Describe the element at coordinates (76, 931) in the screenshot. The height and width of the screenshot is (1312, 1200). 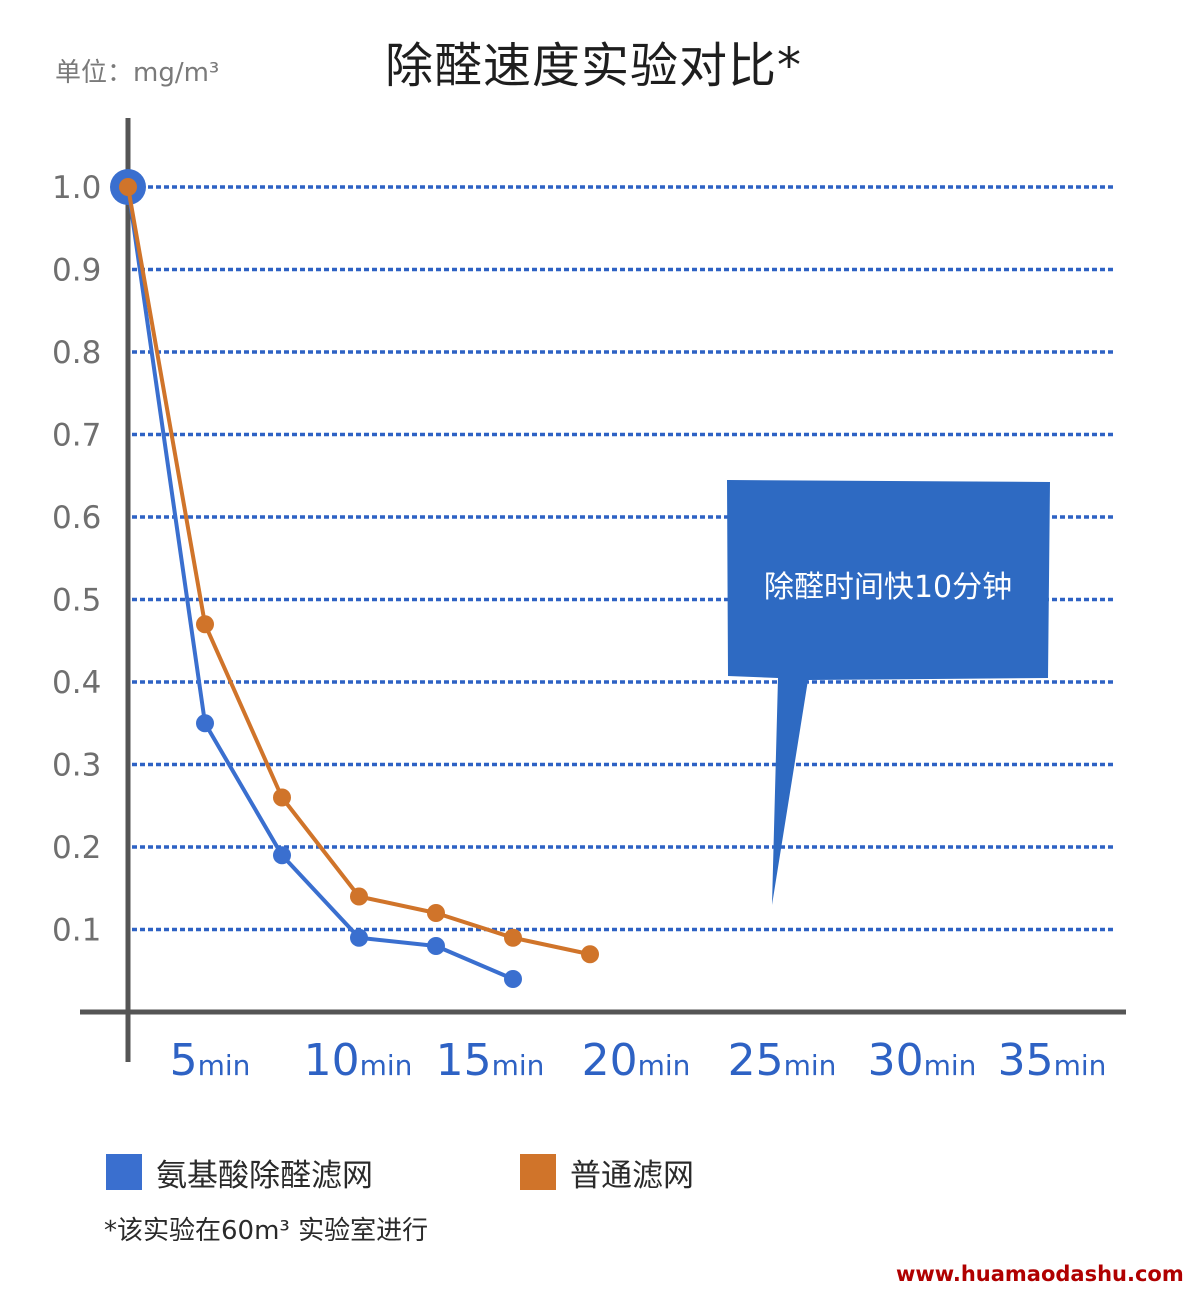
I see `y-tick-label-0.1: 0.1` at that location.